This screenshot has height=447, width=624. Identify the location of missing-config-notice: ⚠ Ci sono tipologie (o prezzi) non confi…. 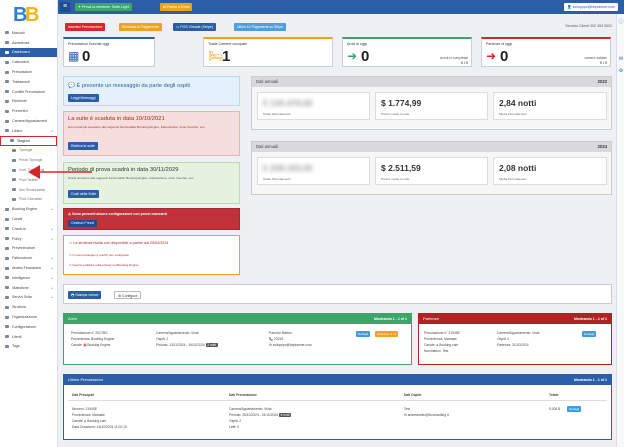
(99, 255).